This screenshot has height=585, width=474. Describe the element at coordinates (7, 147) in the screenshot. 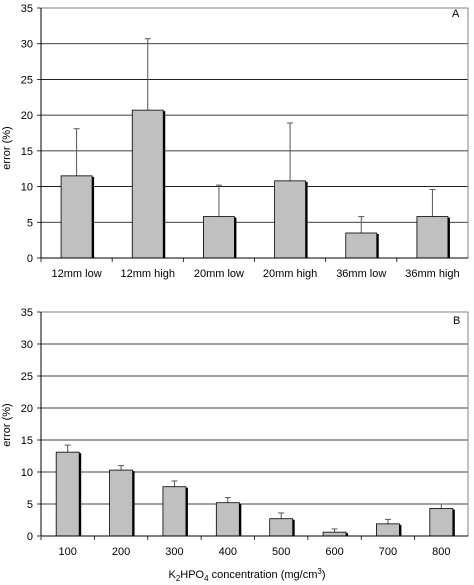

I see `chart-a-y-axis-label: error (%)` at that location.